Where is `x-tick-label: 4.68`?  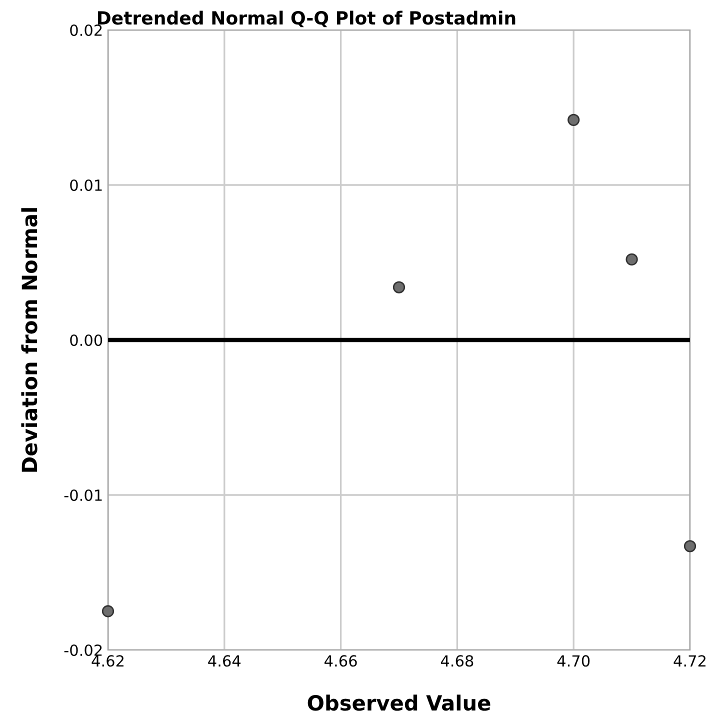 x-tick-label: 4.68 is located at coordinates (457, 661).